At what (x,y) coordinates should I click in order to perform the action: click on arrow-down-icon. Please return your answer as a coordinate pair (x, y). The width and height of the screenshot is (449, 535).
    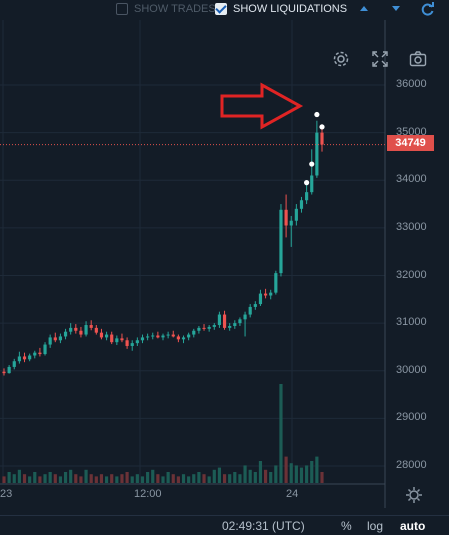
    Looking at the image, I should click on (396, 8).